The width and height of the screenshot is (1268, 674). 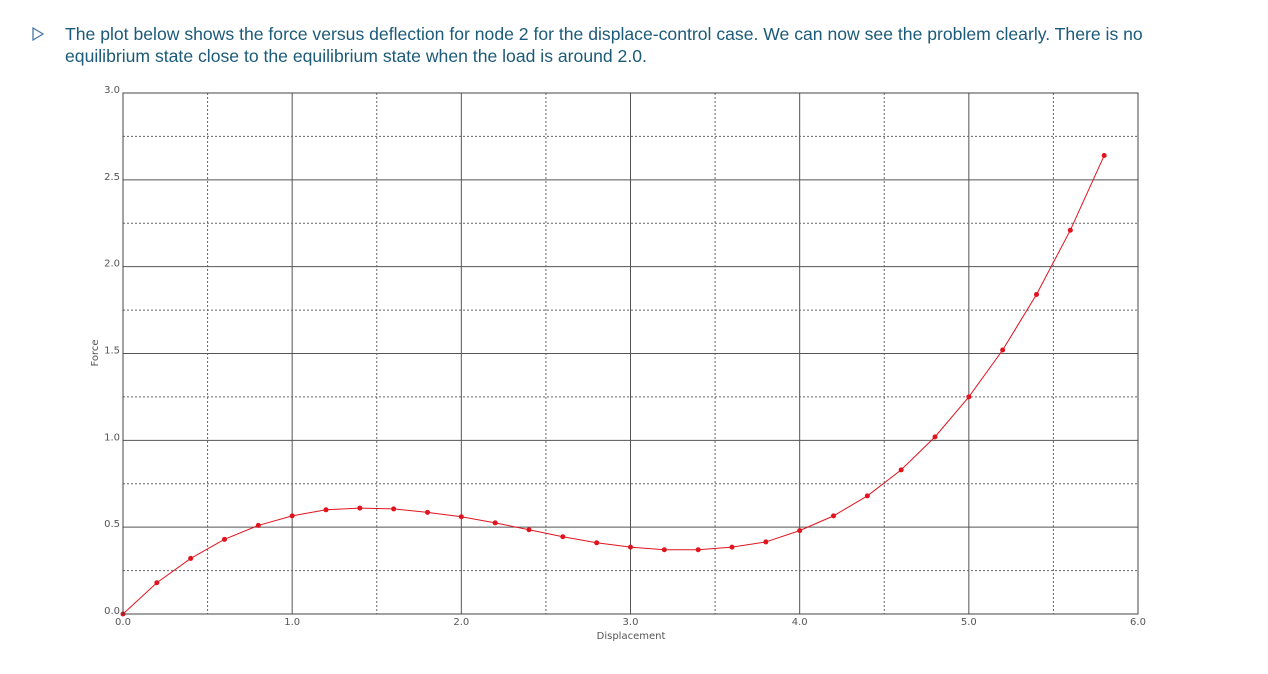 What do you see at coordinates (112, 611) in the screenshot?
I see `y-tick-label: 0.0` at bounding box center [112, 611].